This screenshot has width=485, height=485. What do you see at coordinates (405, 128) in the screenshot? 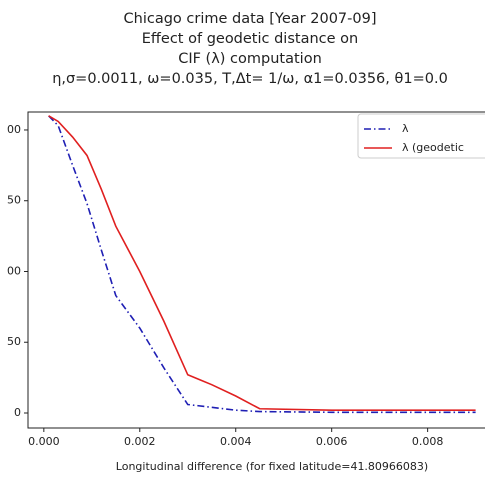
I see `legend-label: λ` at bounding box center [405, 128].